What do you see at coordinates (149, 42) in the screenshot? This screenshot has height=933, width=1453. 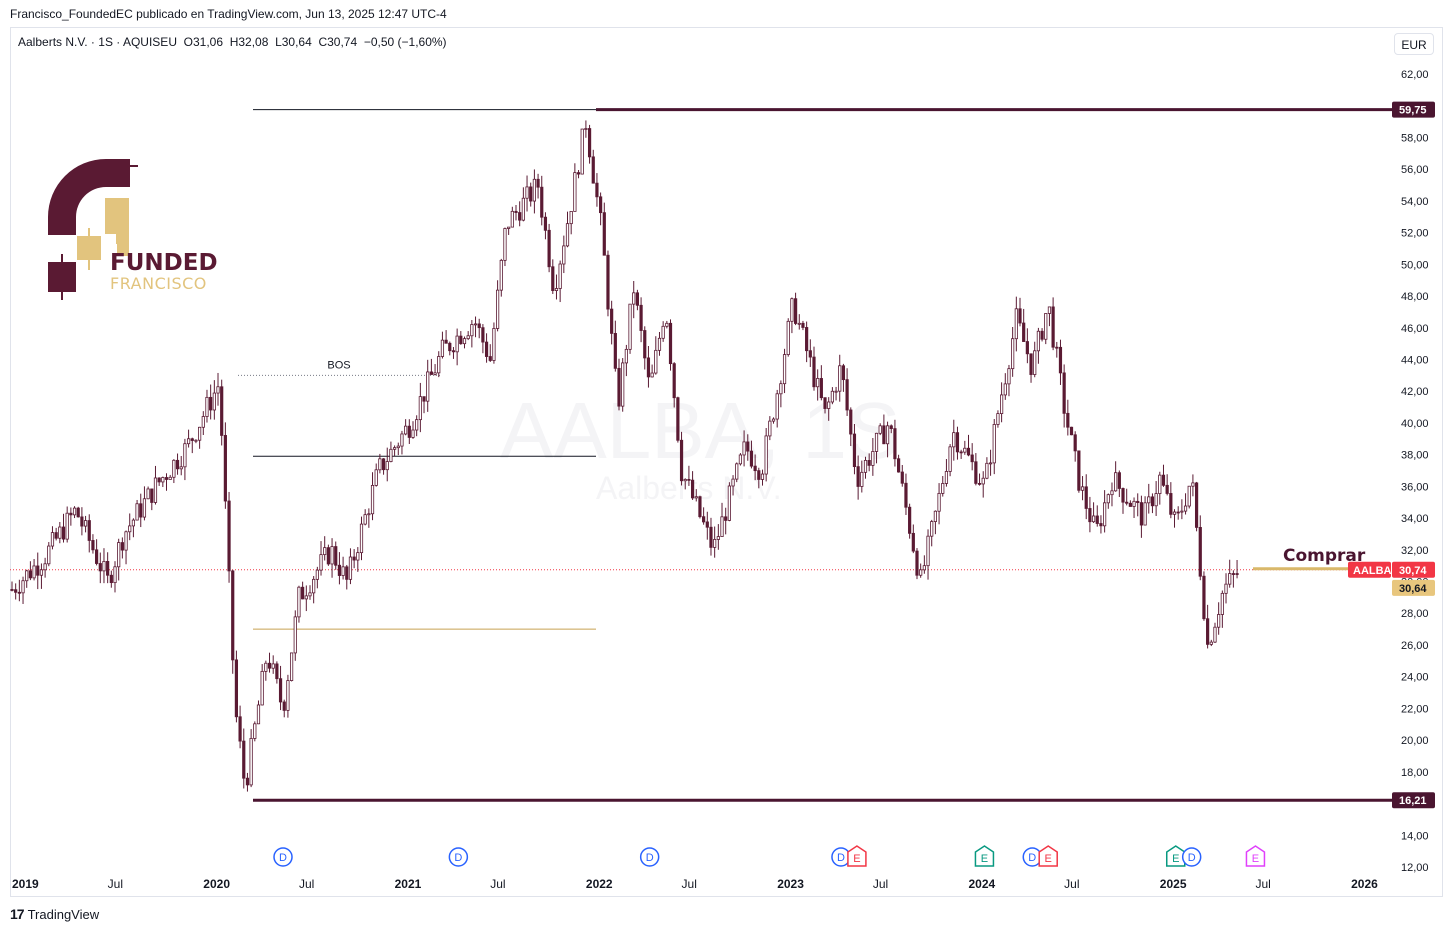 I see `legend-exchange: AQUISEU` at bounding box center [149, 42].